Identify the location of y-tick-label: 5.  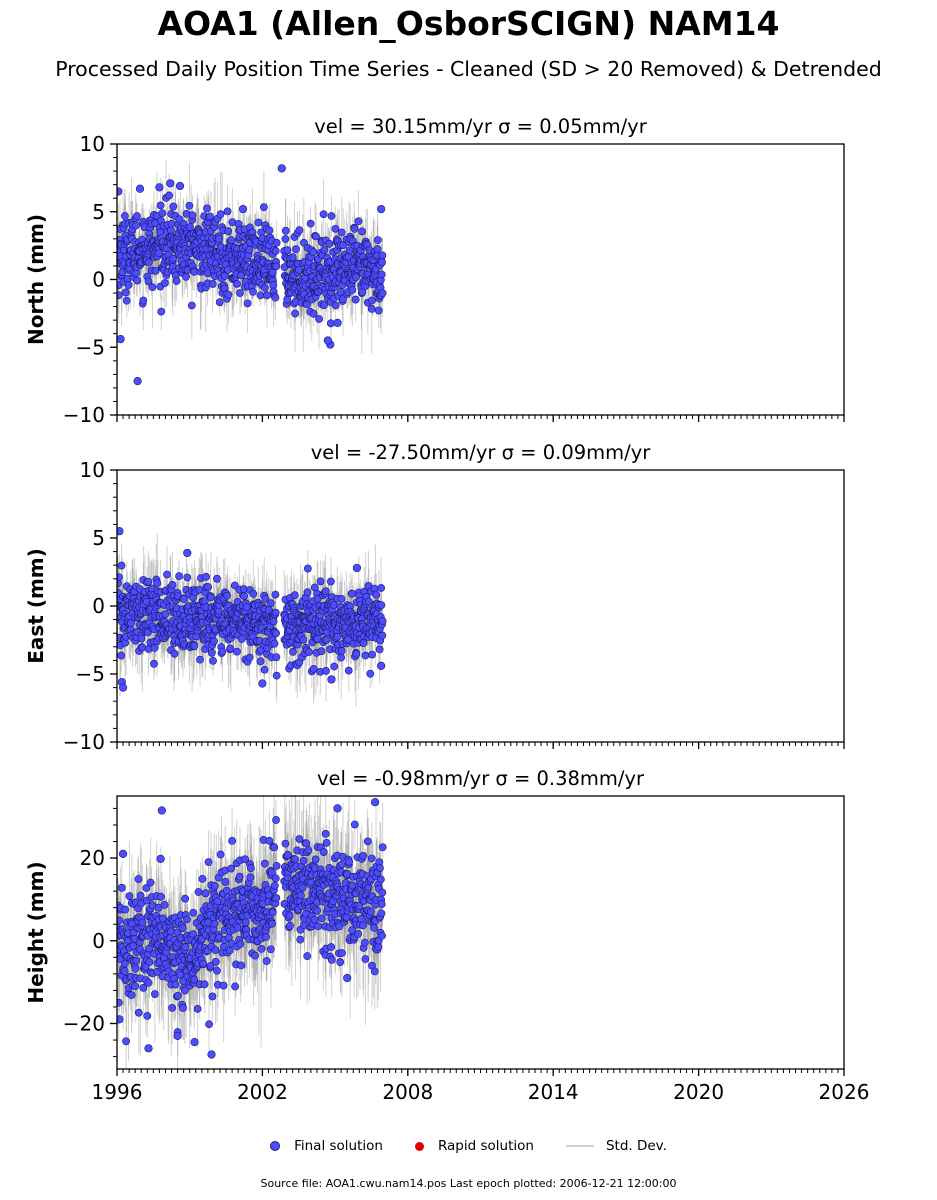
(98, 212).